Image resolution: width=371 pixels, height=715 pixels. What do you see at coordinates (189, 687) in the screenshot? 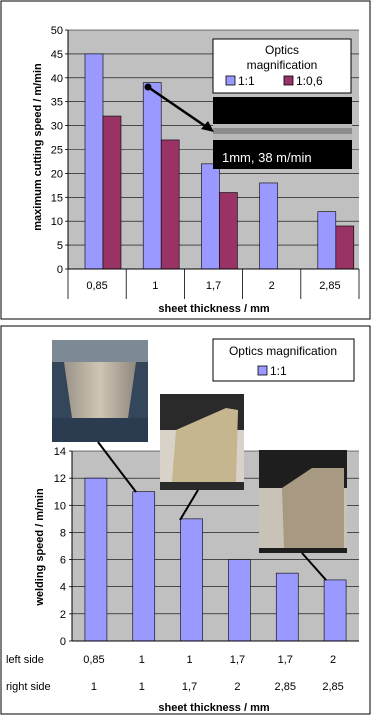
I see `right-side-value: 1,7` at bounding box center [189, 687].